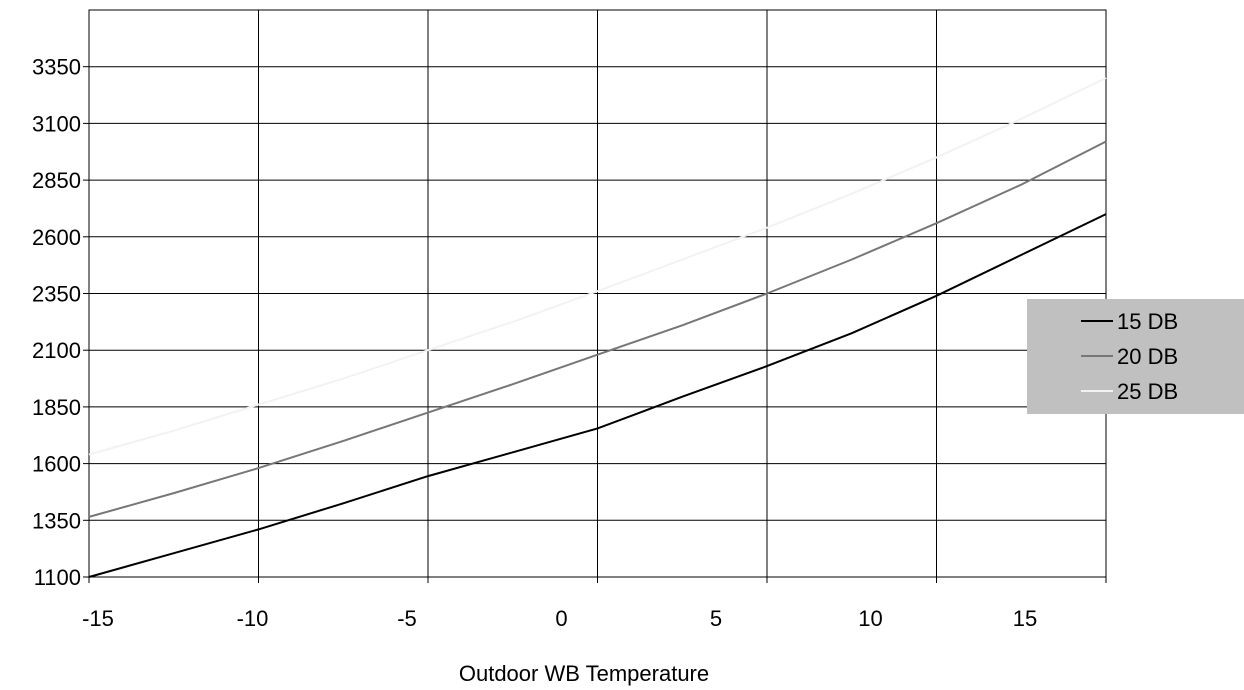  I want to click on y-axis-tick-labels: 1100 1350 1600 1850 2100 2350 2600 2850 3100 3350, so click(56, 322).